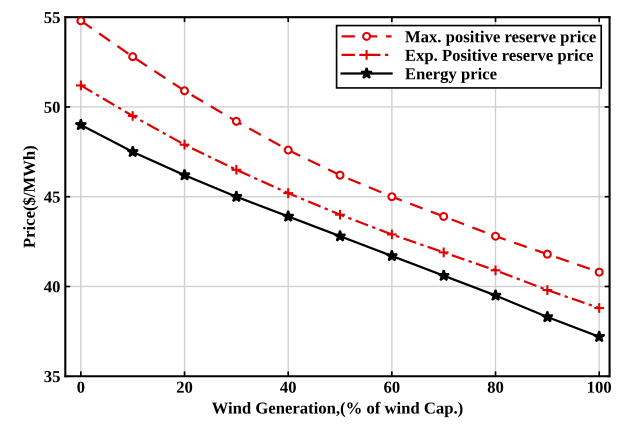 The image size is (622, 430). Describe the element at coordinates (52, 286) in the screenshot. I see `y-tick-label: 40` at that location.